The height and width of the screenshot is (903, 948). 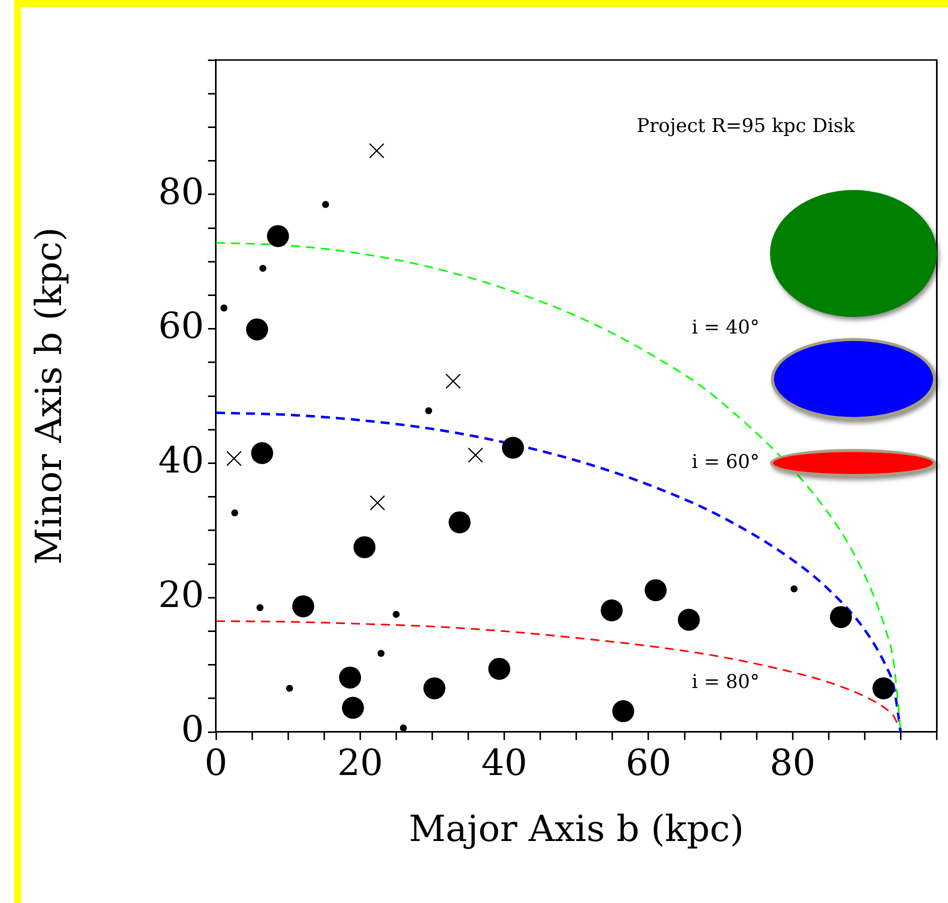 What do you see at coordinates (793, 763) in the screenshot?
I see `x-tick-label: 80` at bounding box center [793, 763].